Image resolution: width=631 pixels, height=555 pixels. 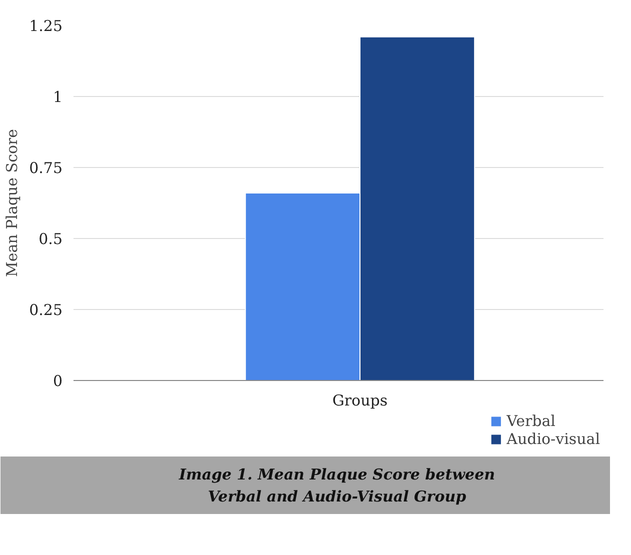 I want to click on y-tick-label: 0.25, so click(x=46, y=310).